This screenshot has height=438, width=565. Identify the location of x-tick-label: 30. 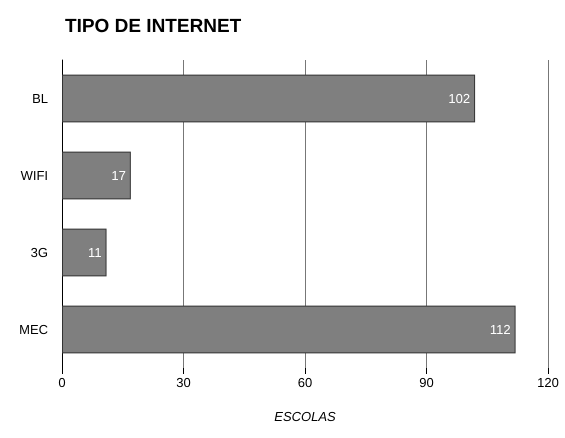
(183, 382).